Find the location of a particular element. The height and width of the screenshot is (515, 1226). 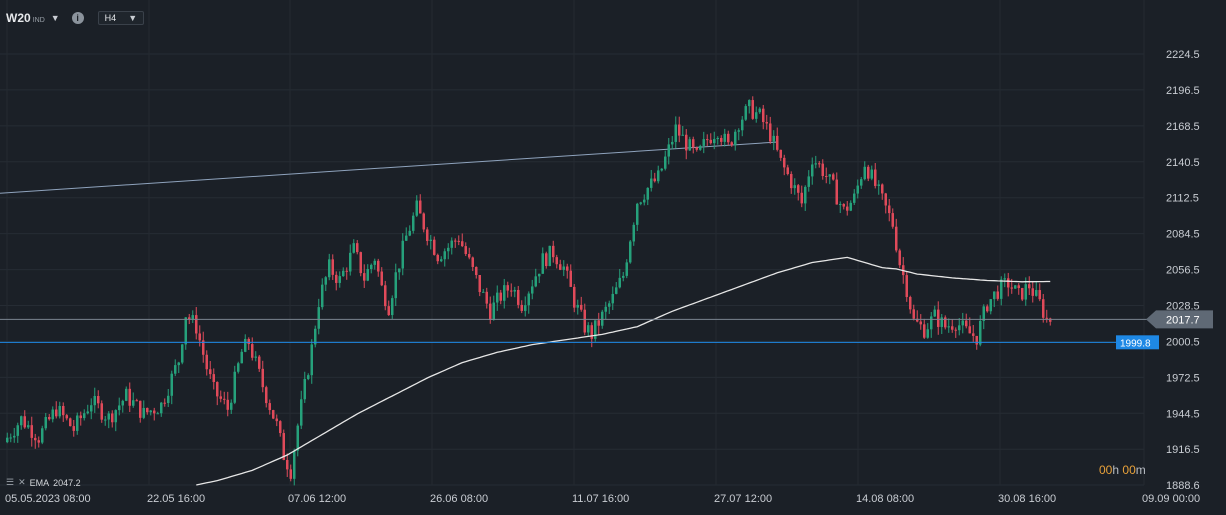

y-tick-label: 2028.5 is located at coordinates (1183, 306).